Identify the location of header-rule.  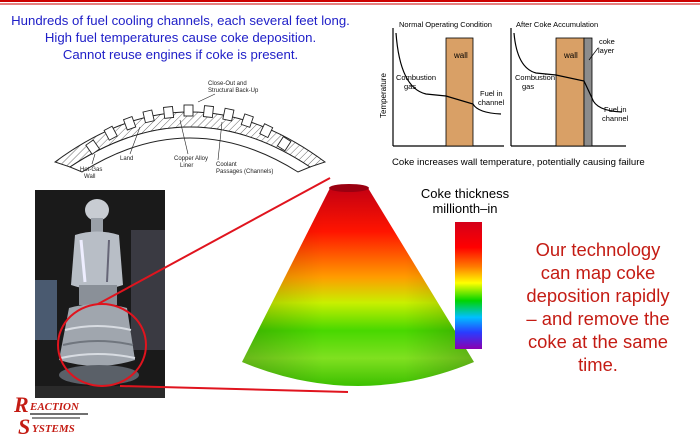
(350, 2).